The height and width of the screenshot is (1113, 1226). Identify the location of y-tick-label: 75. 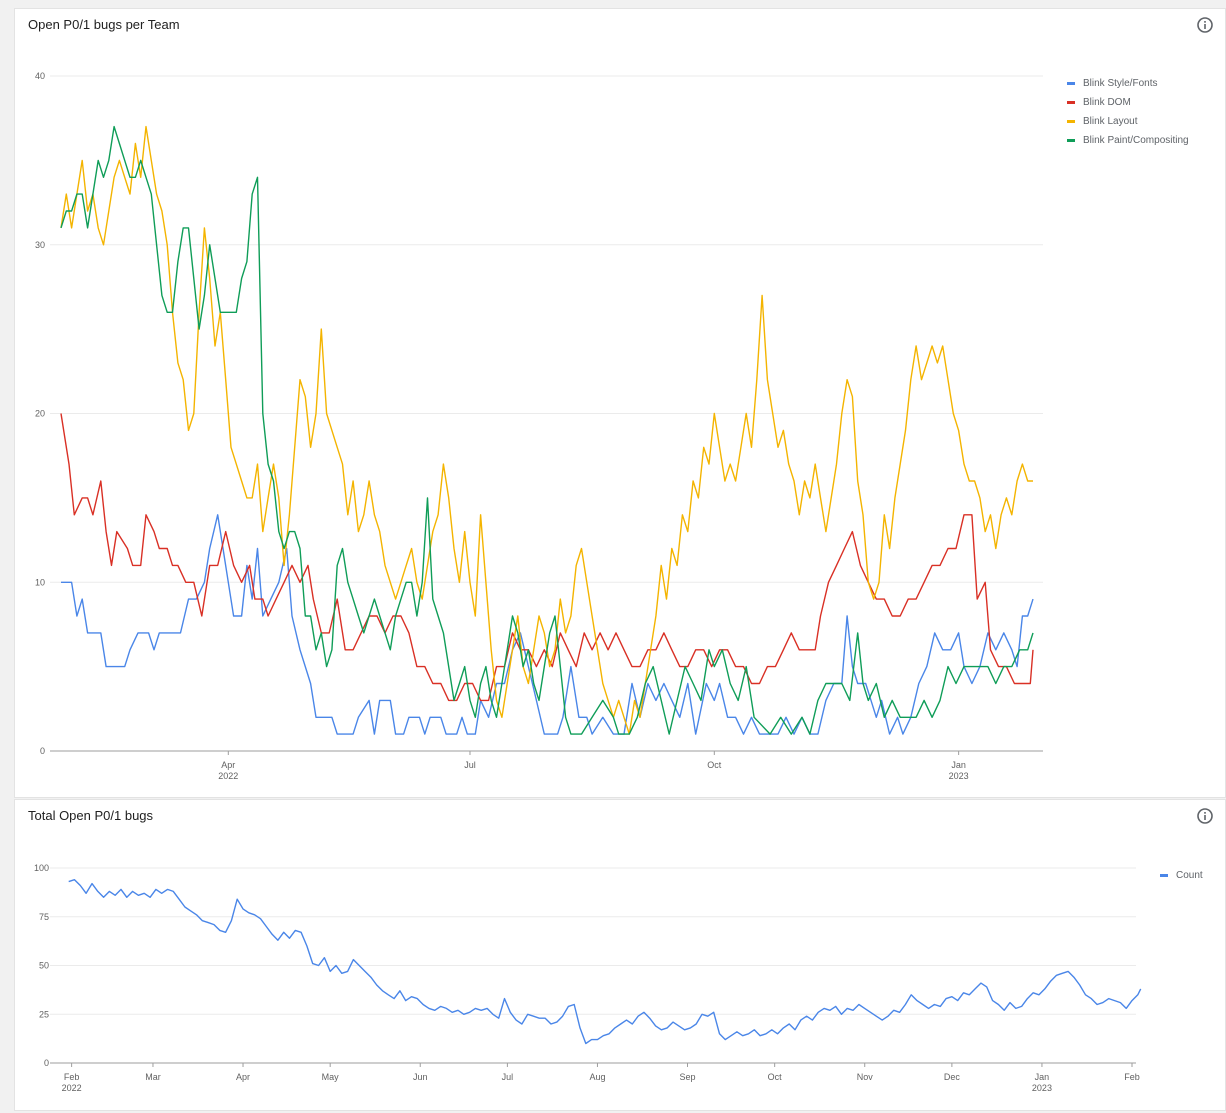
(44, 917).